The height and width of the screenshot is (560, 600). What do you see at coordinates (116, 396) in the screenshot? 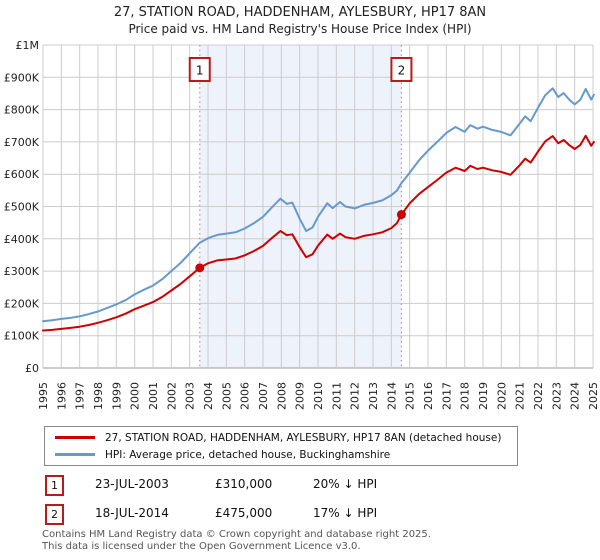
I see `x-axis-tick-label: 1999` at bounding box center [116, 396].